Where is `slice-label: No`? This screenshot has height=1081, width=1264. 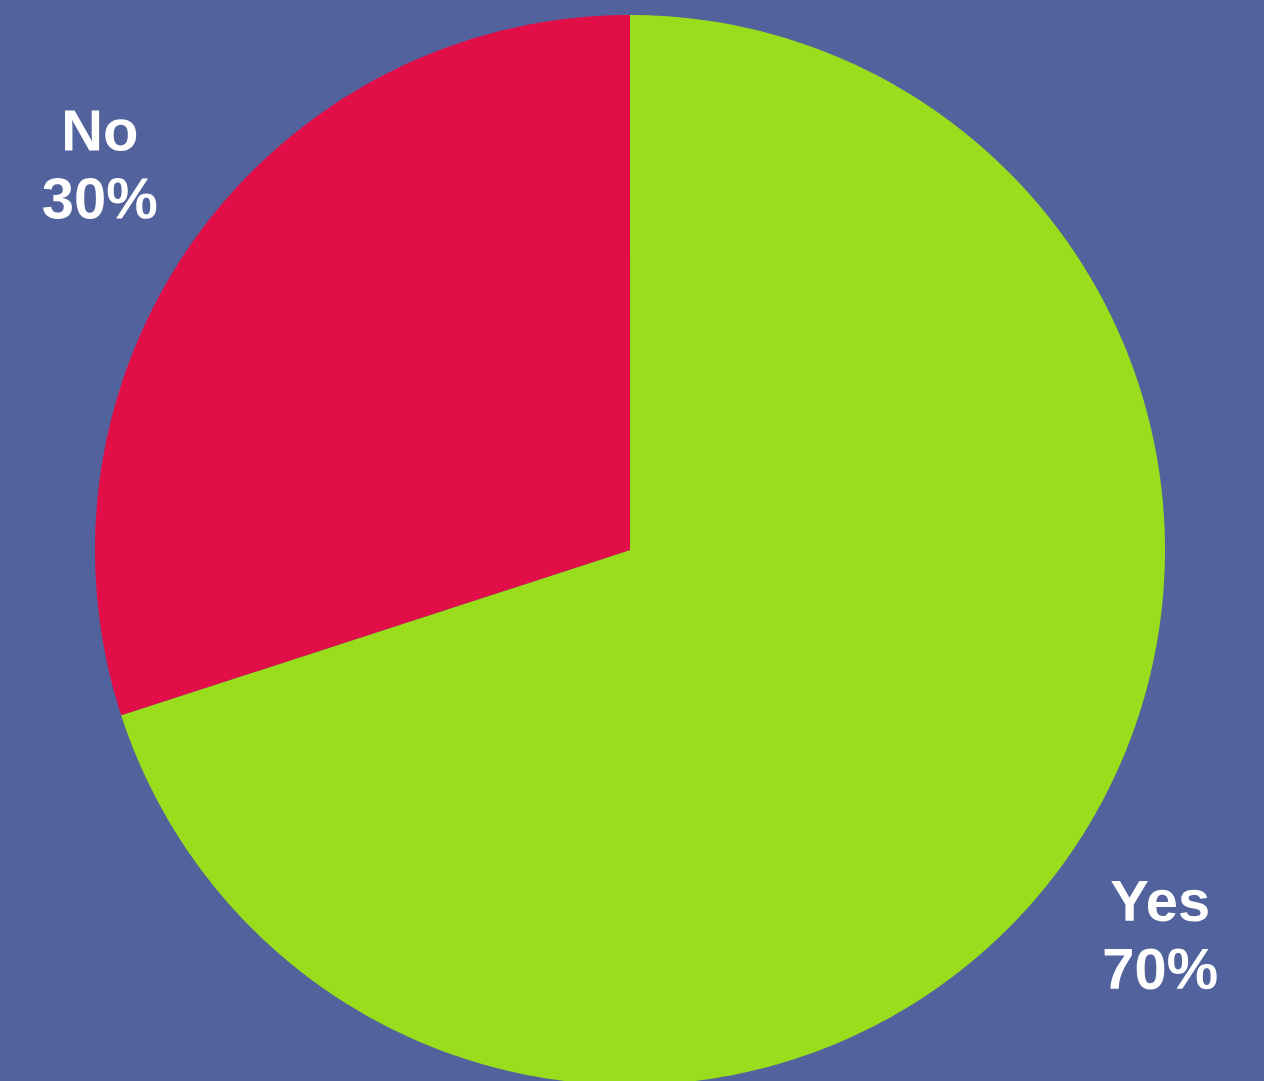
slice-label: No is located at coordinates (101, 130).